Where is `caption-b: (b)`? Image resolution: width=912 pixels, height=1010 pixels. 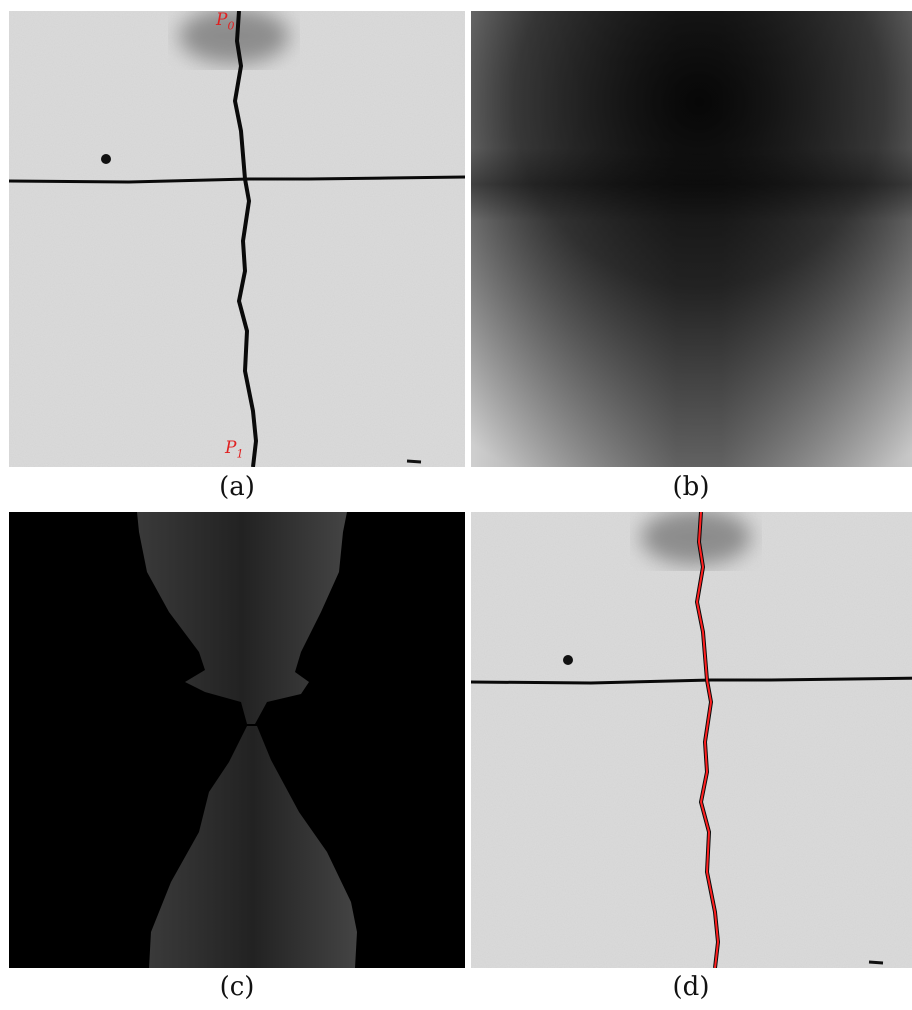 caption-b: (b) is located at coordinates (691, 487).